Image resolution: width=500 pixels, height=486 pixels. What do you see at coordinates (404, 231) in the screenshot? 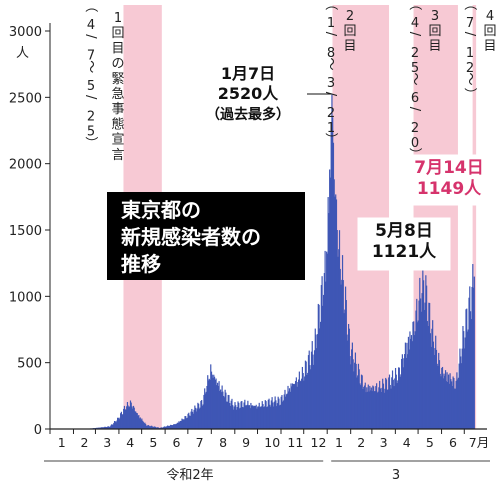
I see `may-annotation-line: 5月8日` at bounding box center [404, 231].